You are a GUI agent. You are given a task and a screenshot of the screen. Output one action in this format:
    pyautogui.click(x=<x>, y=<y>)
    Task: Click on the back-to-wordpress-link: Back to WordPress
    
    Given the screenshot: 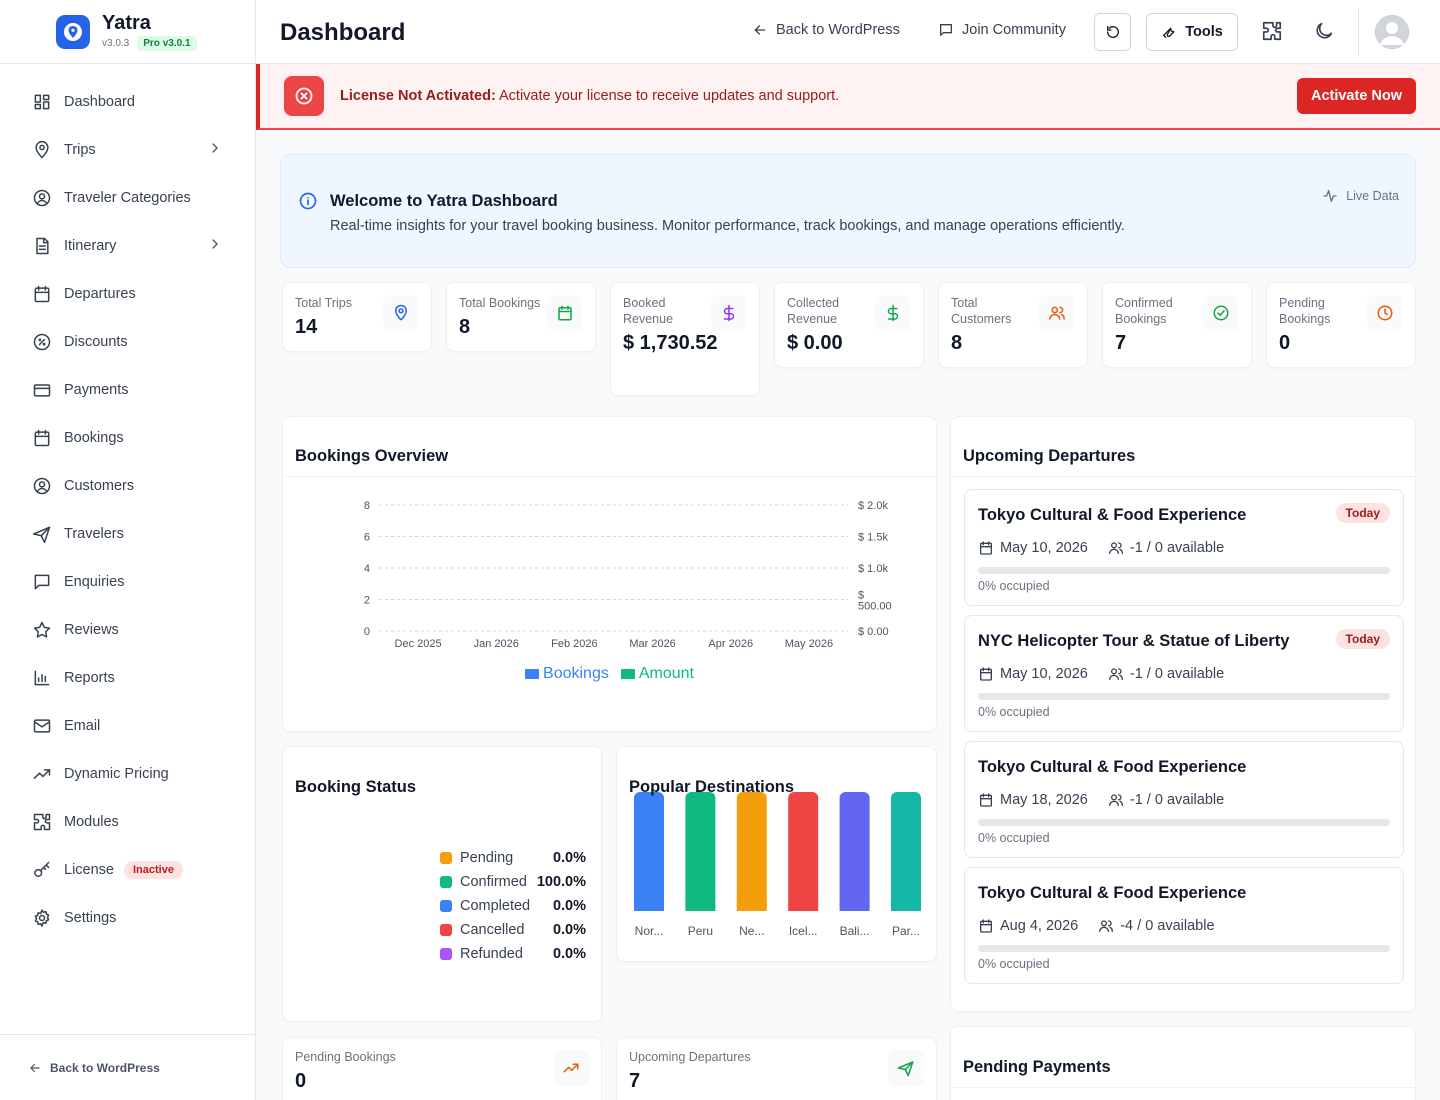 What is the action you would take?
    pyautogui.click(x=826, y=30)
    